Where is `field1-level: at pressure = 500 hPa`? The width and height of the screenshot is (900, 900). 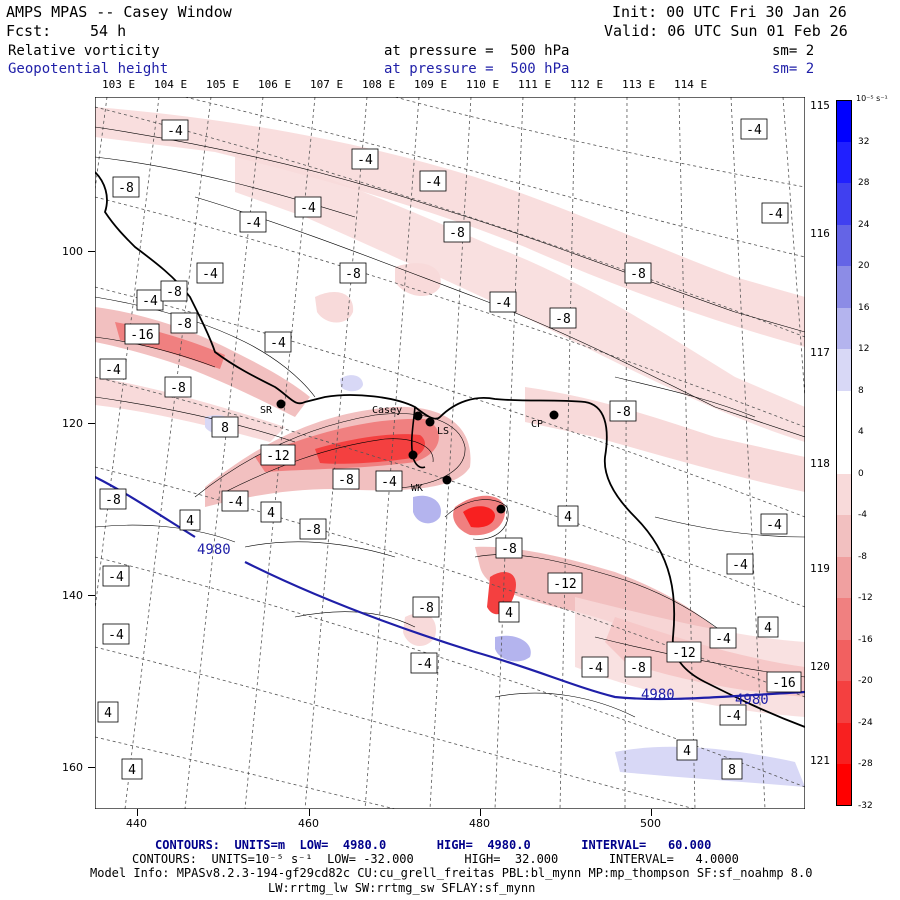 field1-level: at pressure = 500 hPa is located at coordinates (477, 51).